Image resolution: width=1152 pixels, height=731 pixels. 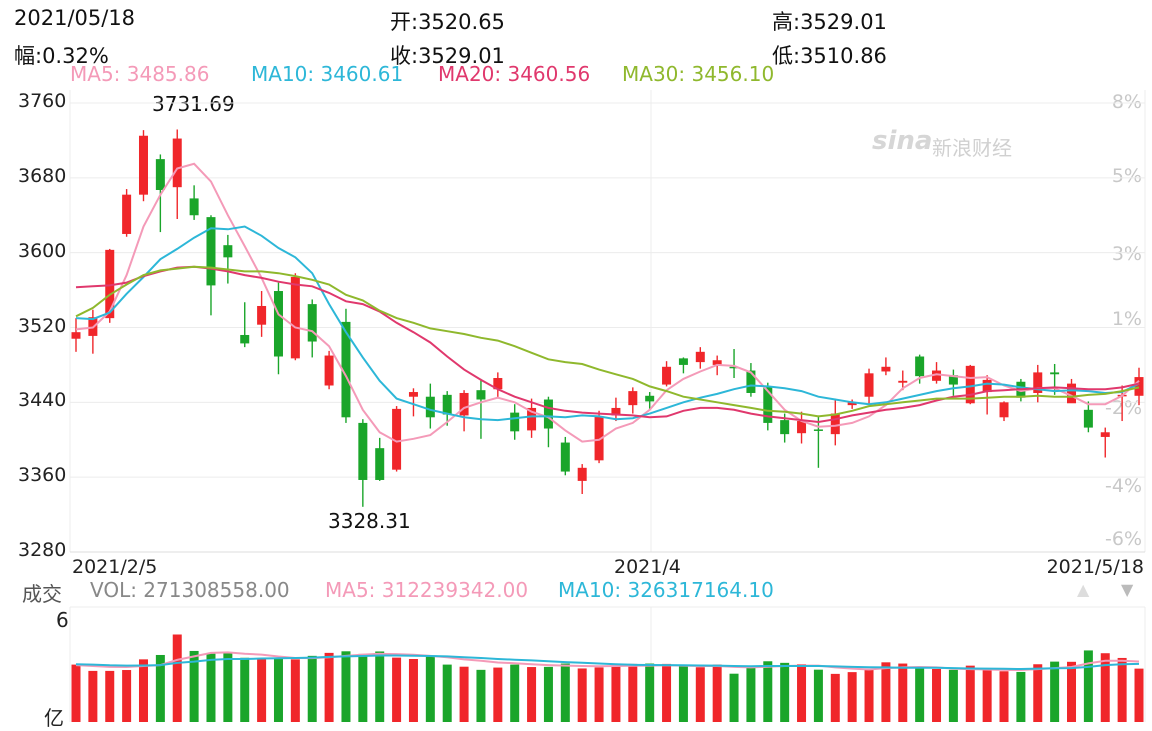 I want to click on ma5-legend: MA5: 3485.86, so click(x=140, y=74).